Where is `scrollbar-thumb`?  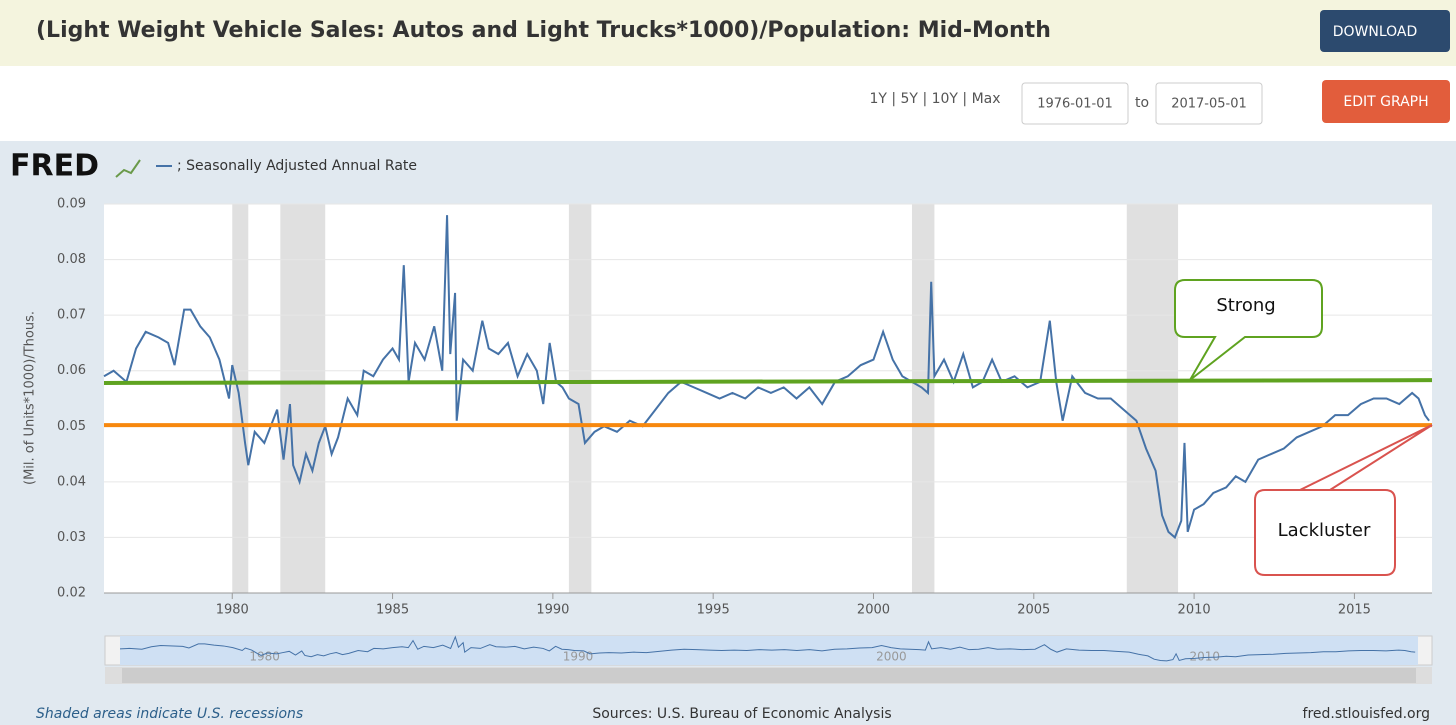
scrollbar-thumb is located at coordinates (769, 675).